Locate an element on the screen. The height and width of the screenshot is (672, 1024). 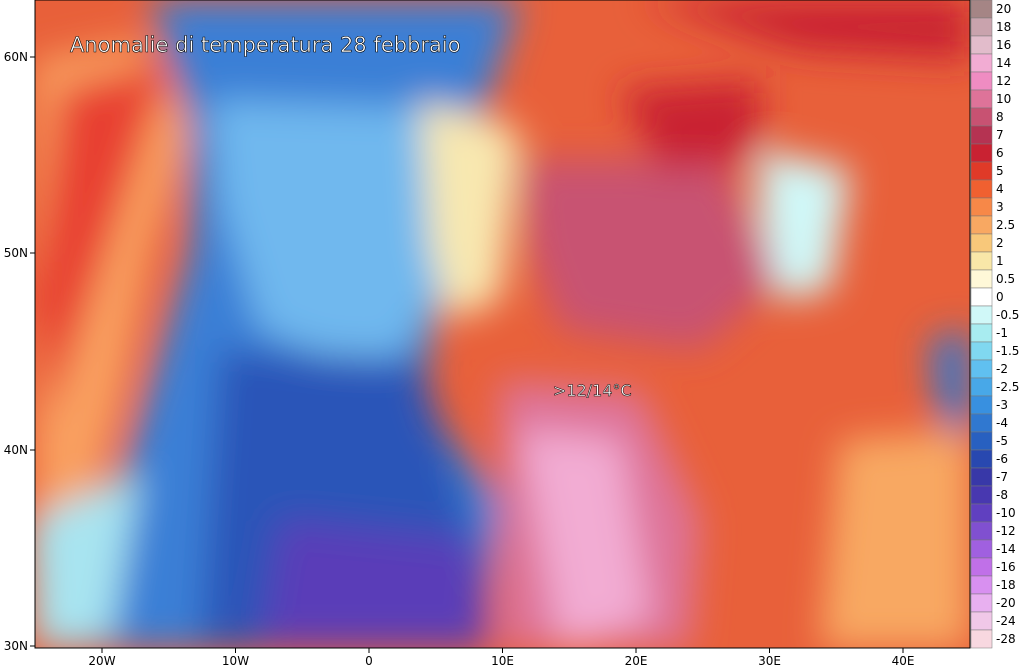
colorbar-label: 16 is located at coordinates (1003, 45).